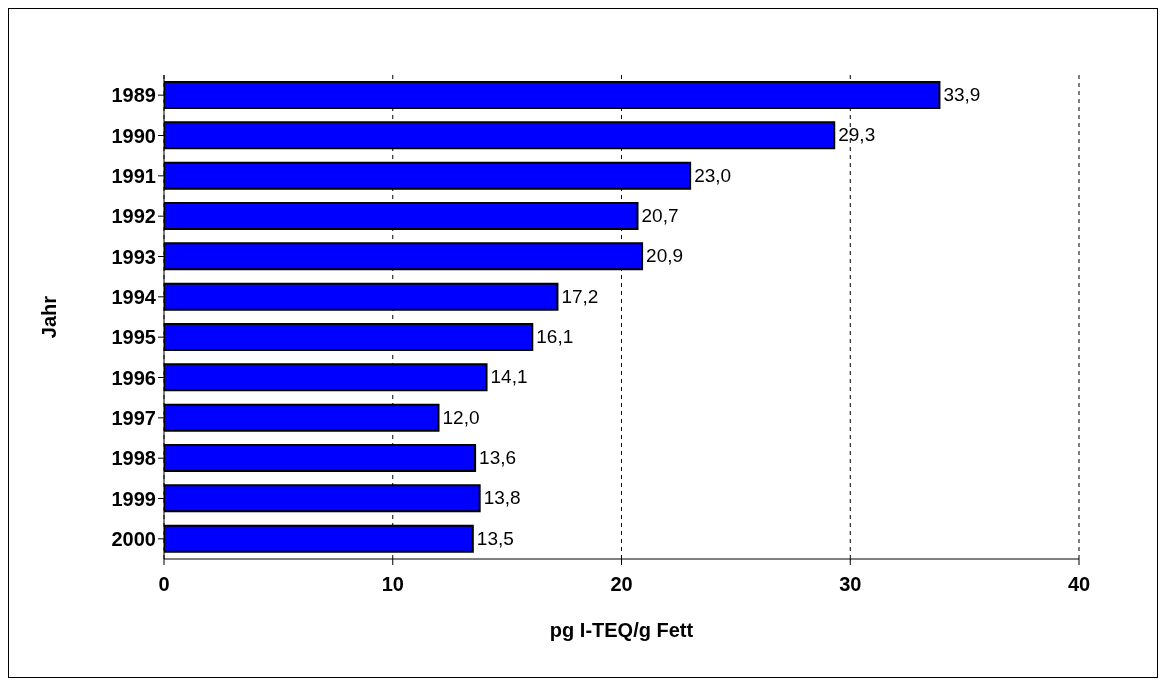  What do you see at coordinates (133, 417) in the screenshot?
I see `y-tick-label: 1997` at bounding box center [133, 417].